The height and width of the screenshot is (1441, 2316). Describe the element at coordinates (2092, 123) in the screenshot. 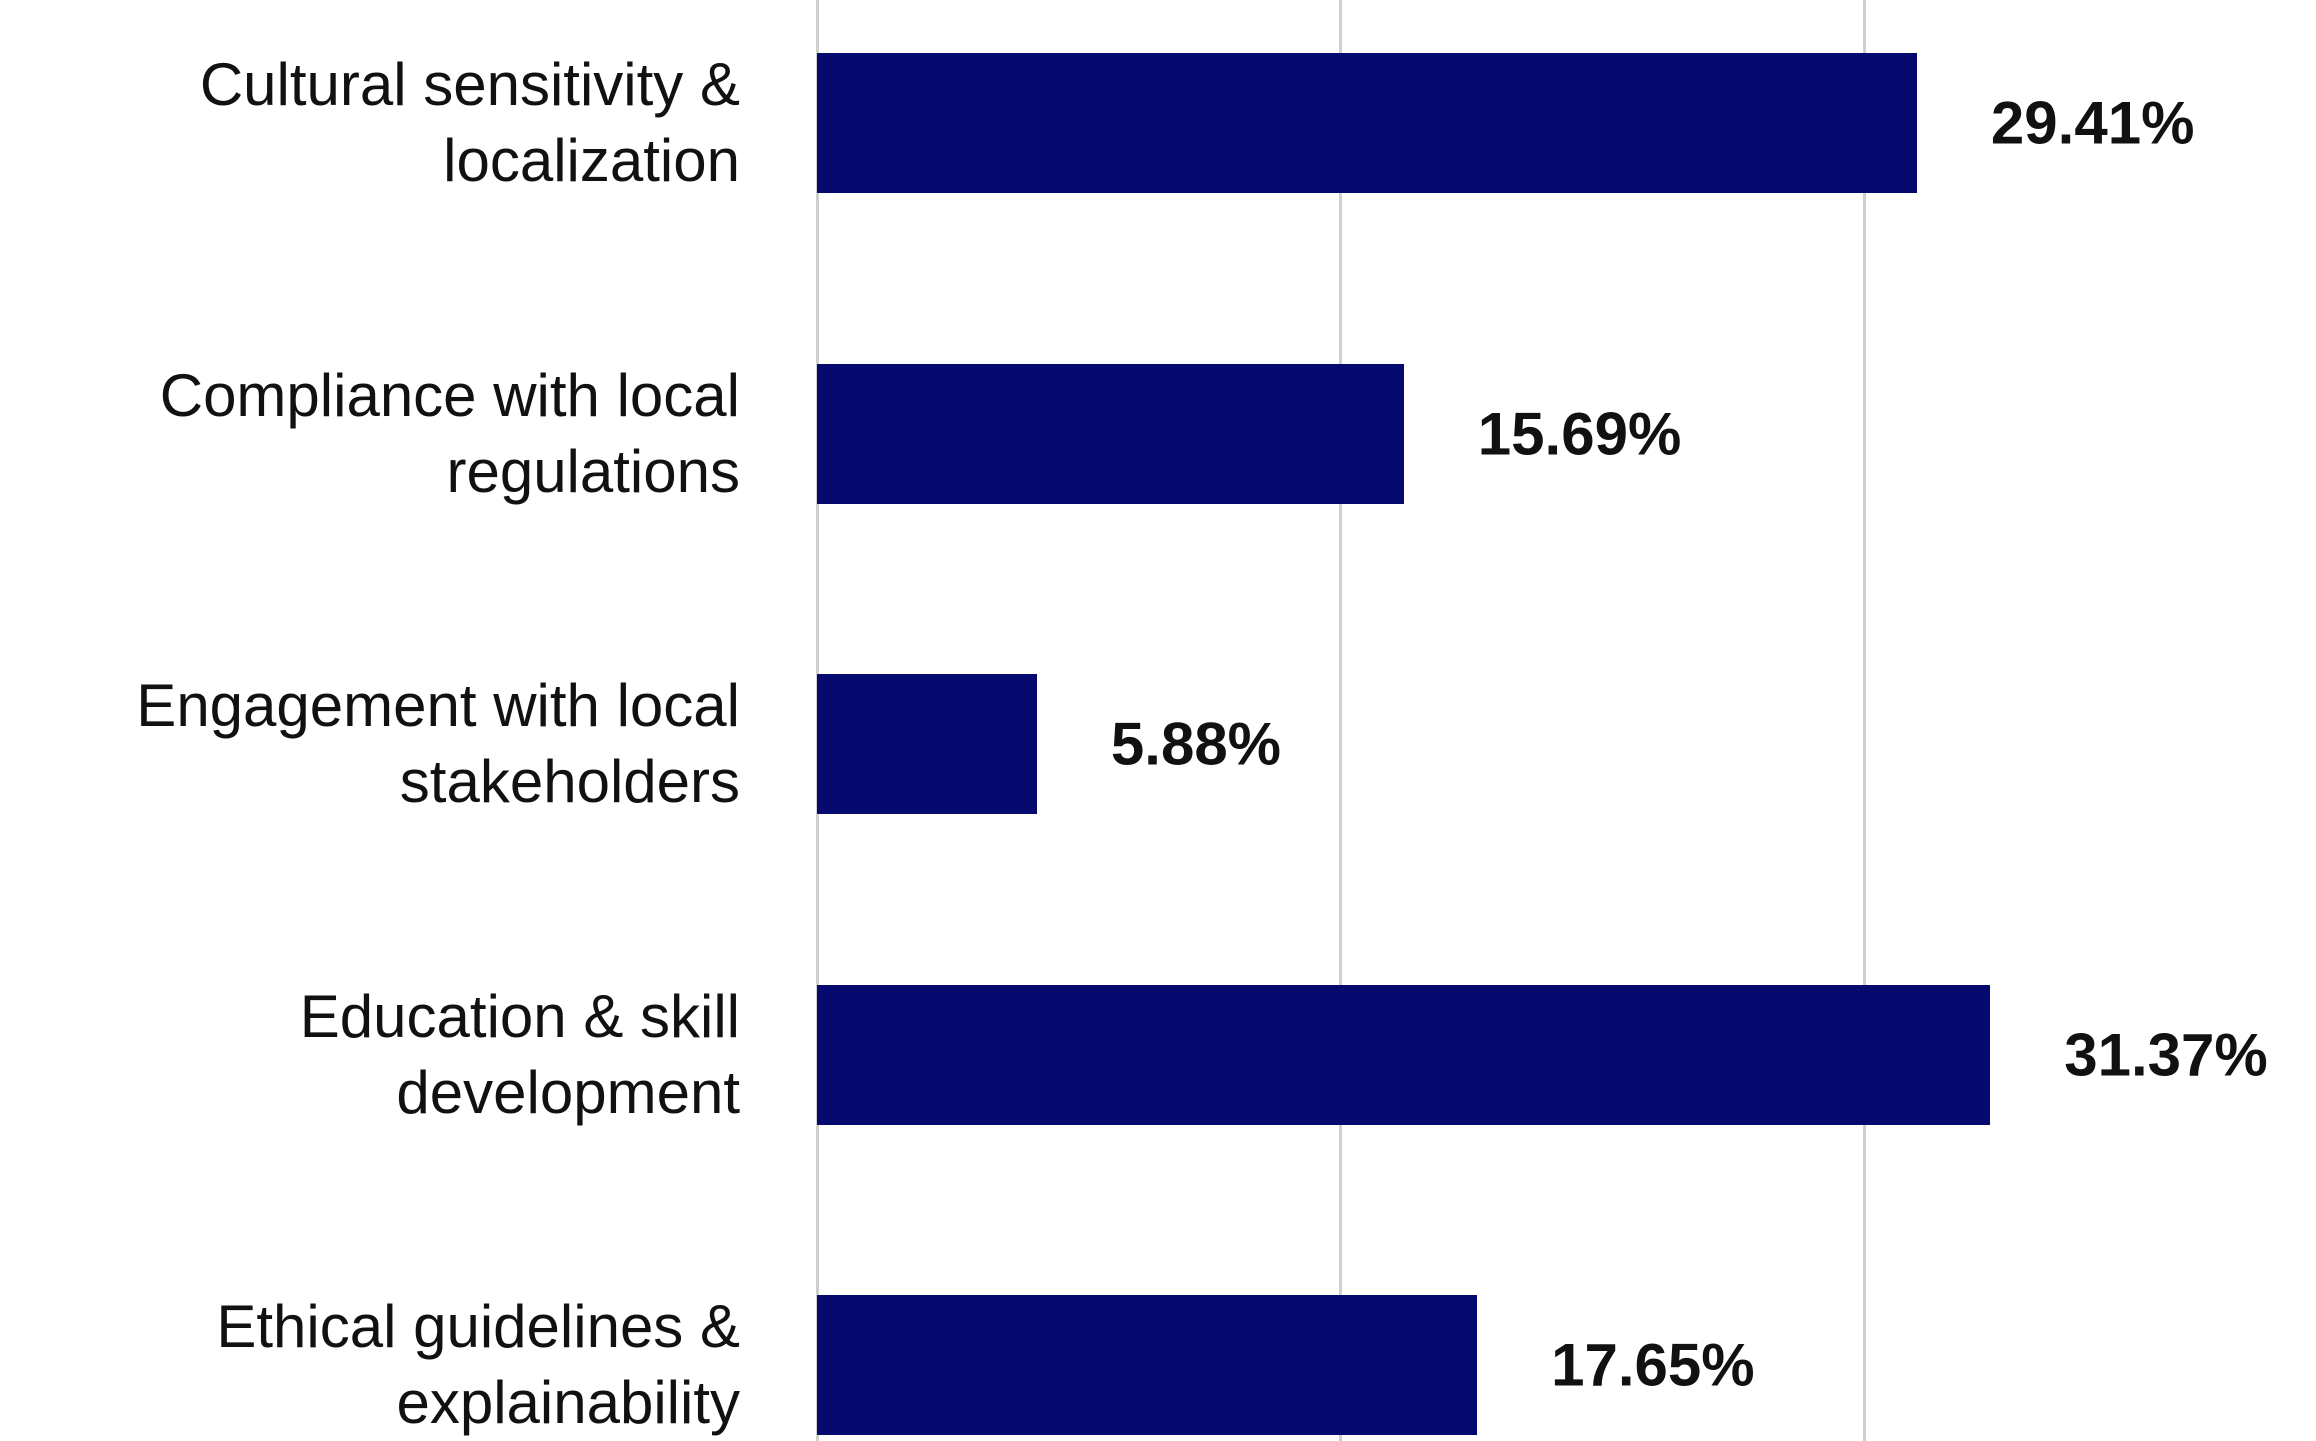

I see `value-label: 29.41%` at that location.